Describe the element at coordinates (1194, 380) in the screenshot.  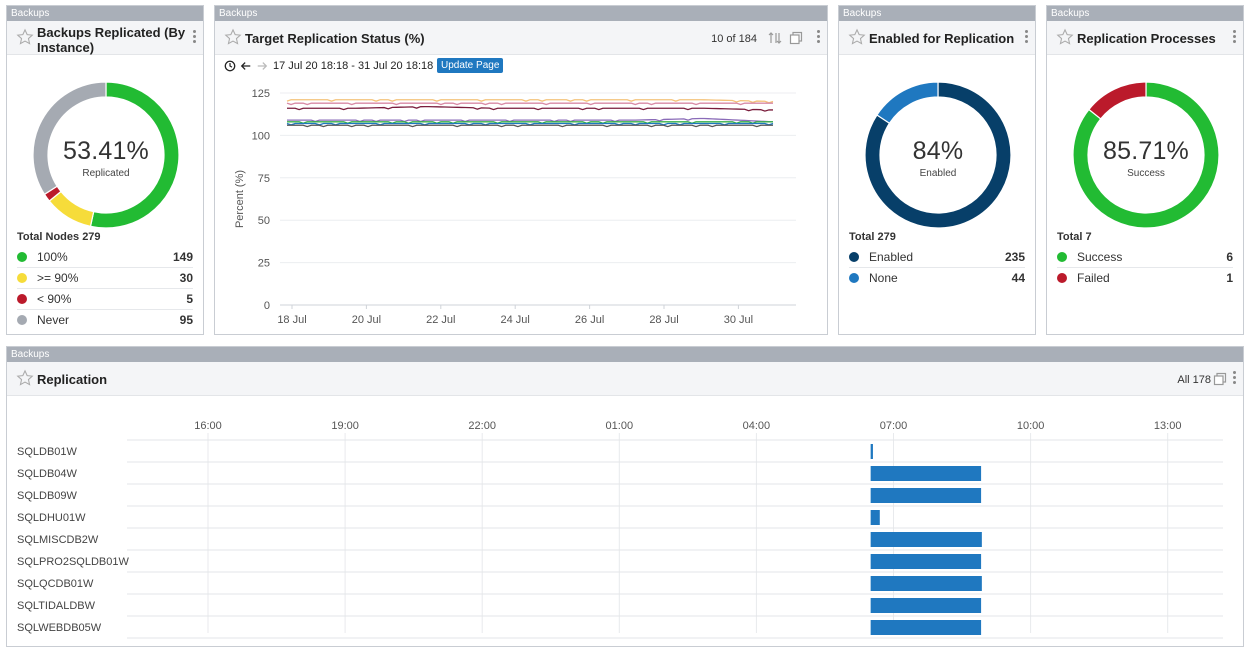
I see `row-count: All 178` at that location.